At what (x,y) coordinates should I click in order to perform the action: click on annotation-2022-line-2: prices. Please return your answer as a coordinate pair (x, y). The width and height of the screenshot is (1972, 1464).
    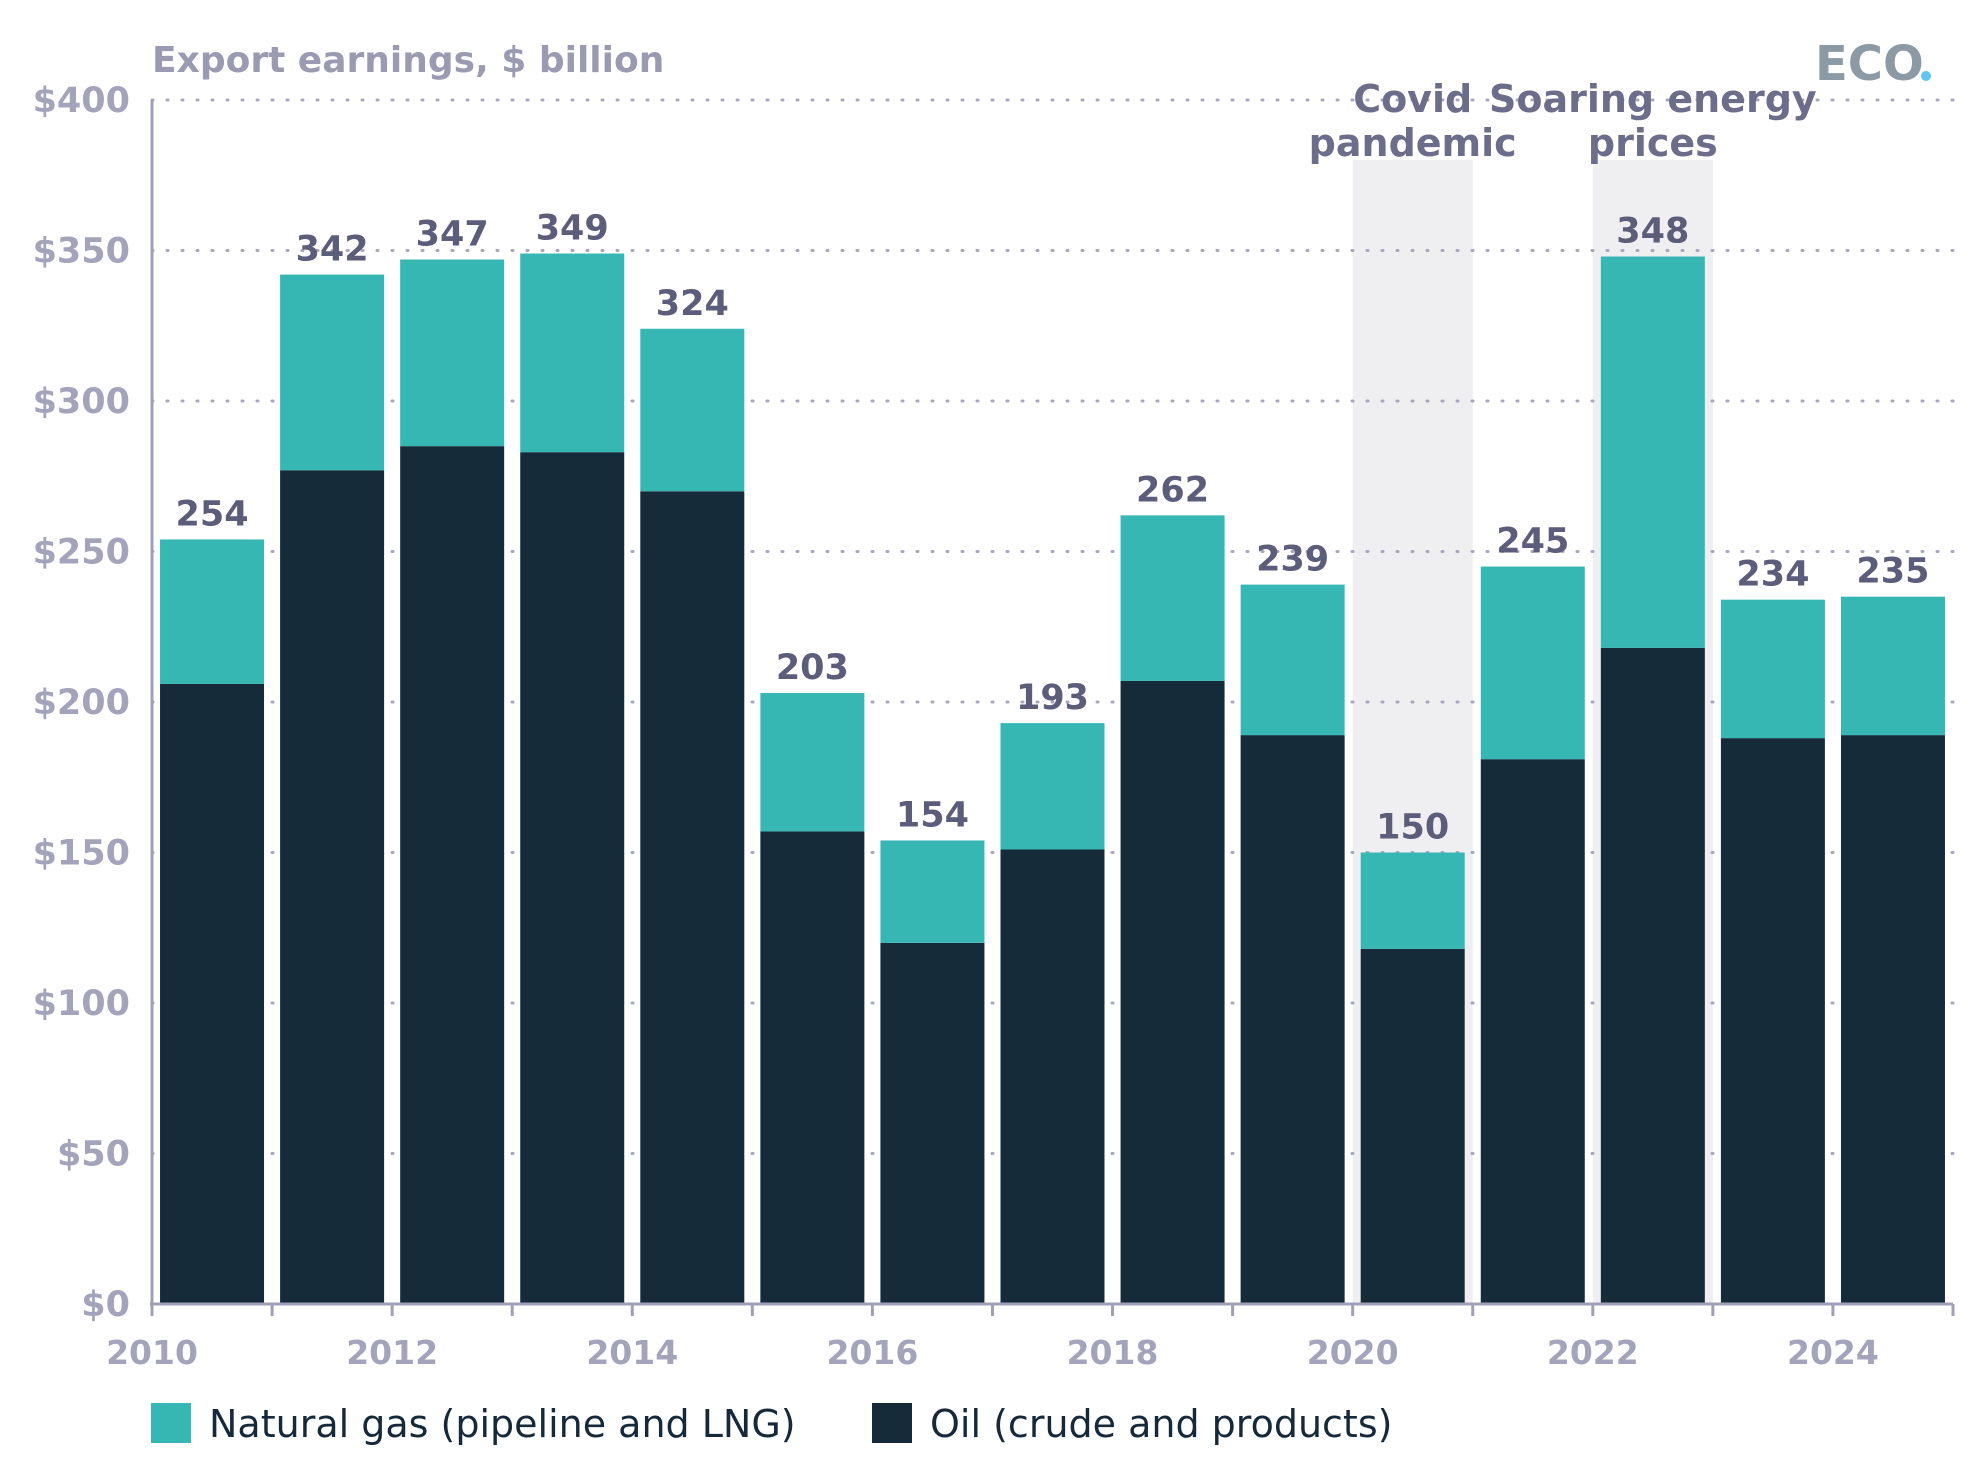
    Looking at the image, I should click on (1653, 143).